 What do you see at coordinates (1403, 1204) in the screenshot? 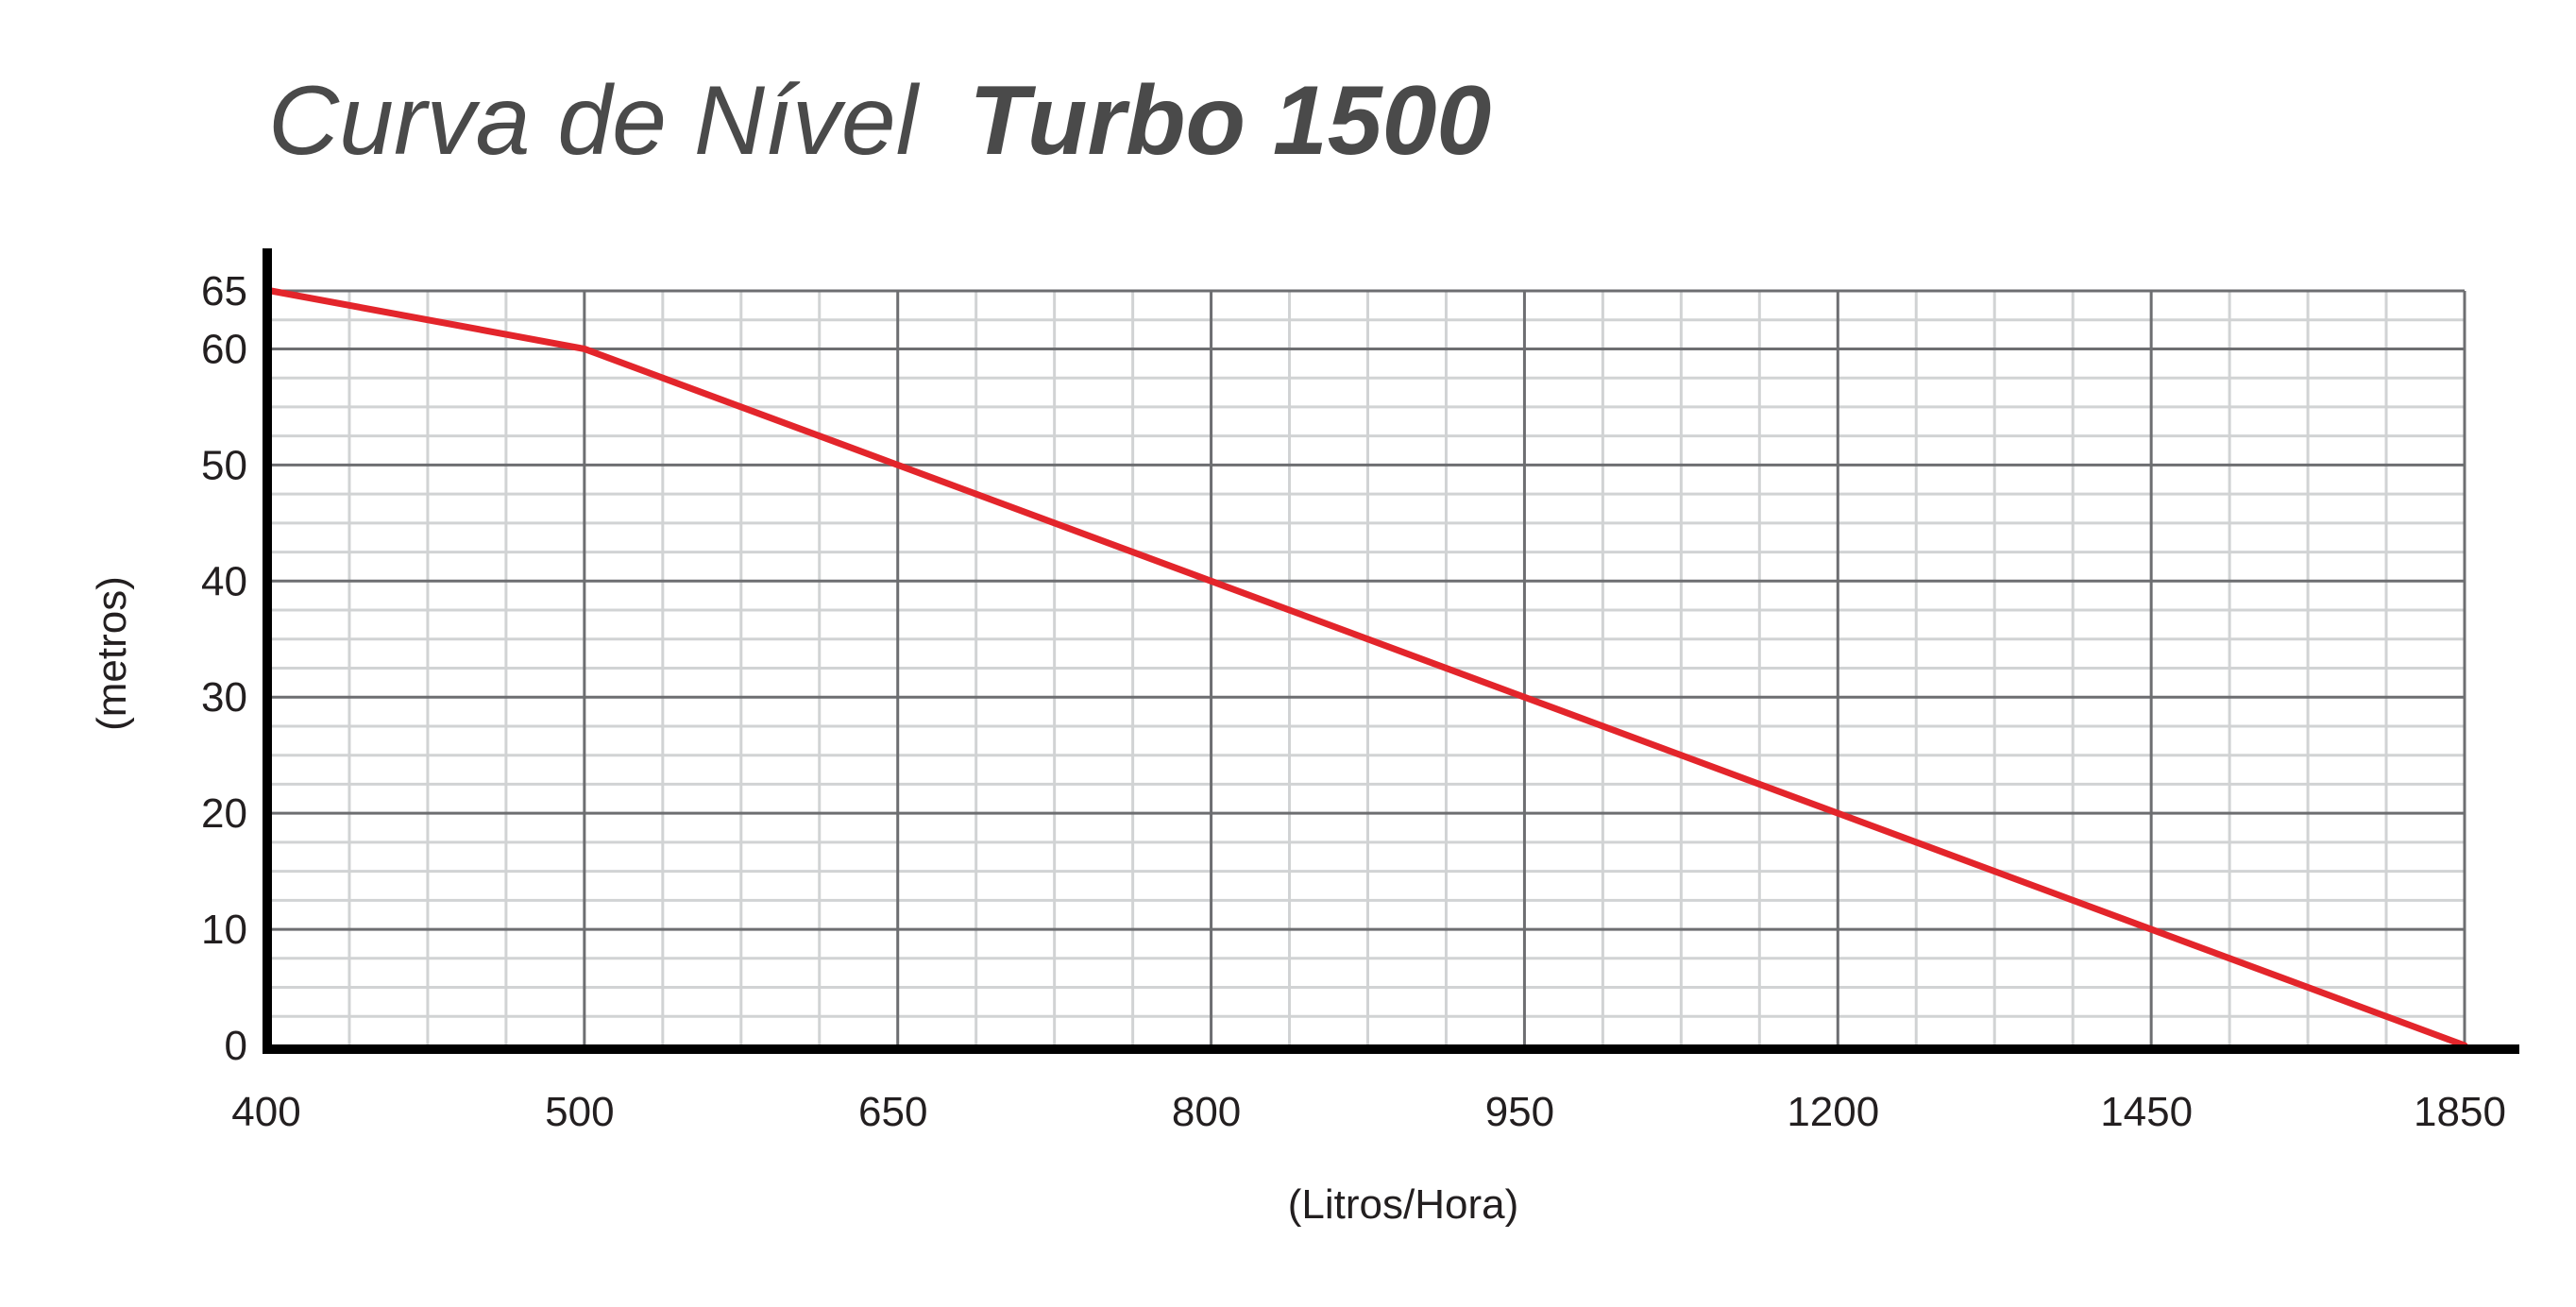
I see `x-axis-title: (Litros/Hora)` at bounding box center [1403, 1204].